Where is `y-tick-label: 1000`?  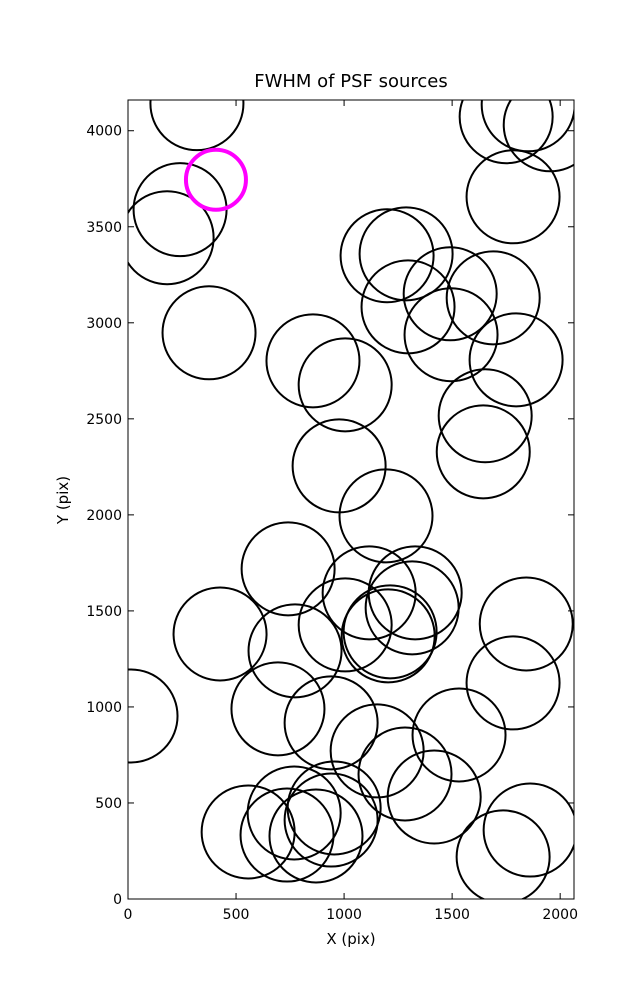
y-tick-label: 1000 is located at coordinates (104, 708).